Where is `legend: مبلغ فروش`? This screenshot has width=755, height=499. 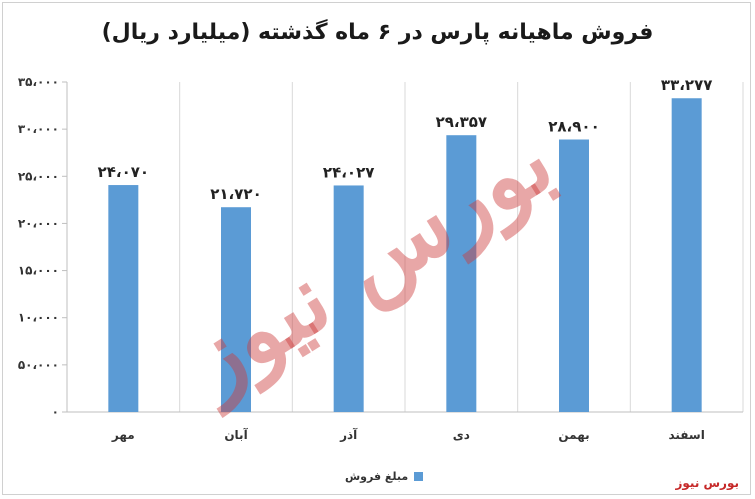 legend: مبلغ فروش is located at coordinates (384, 476).